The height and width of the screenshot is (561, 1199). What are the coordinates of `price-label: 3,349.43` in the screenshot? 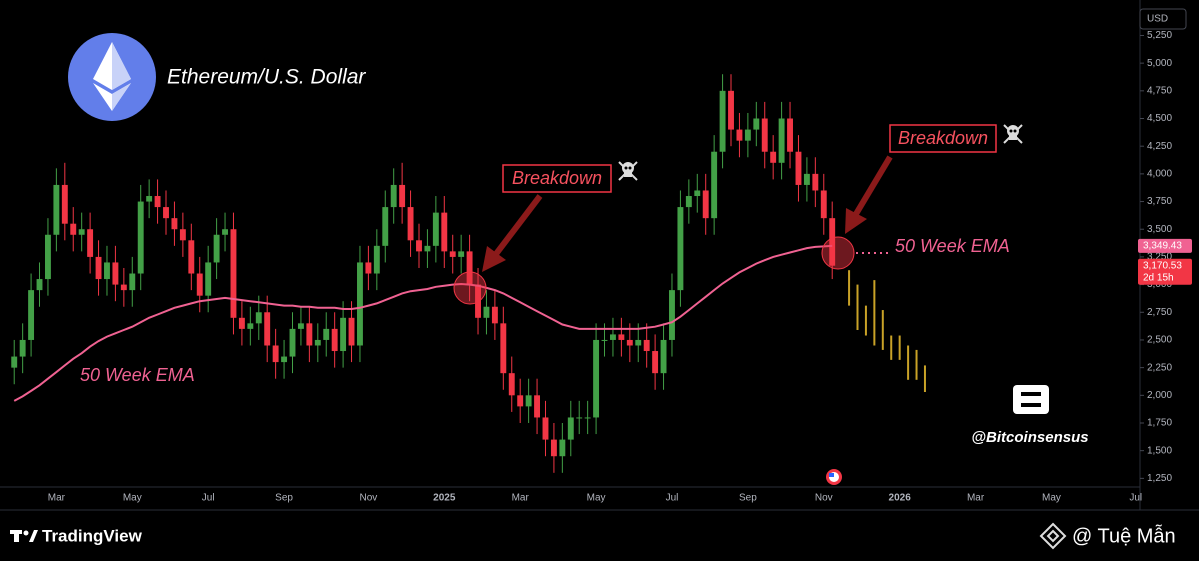 It's located at (1162, 246).